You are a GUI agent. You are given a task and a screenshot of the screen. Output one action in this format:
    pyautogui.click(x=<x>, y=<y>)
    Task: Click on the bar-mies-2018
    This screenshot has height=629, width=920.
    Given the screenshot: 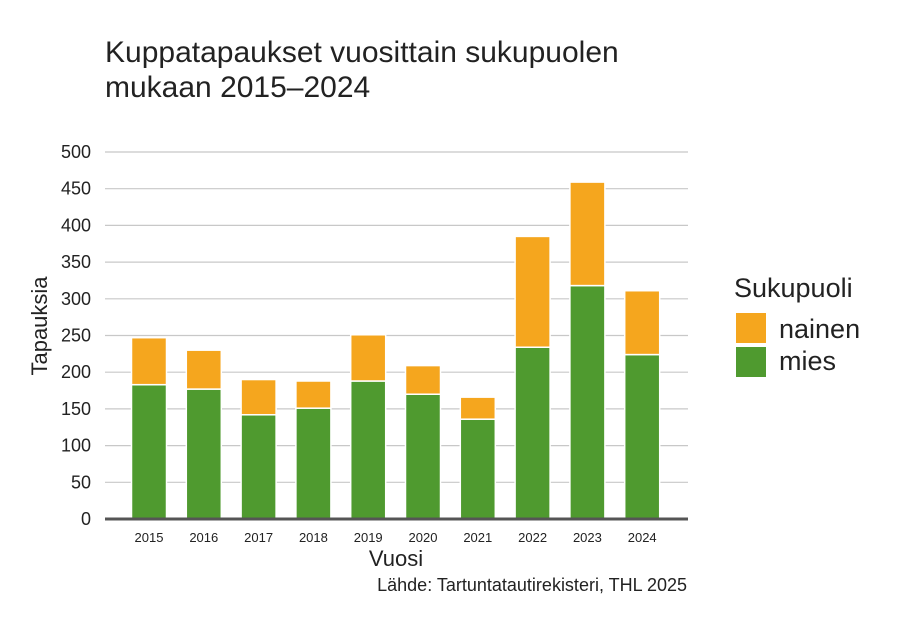 What is the action you would take?
    pyautogui.click(x=313, y=463)
    